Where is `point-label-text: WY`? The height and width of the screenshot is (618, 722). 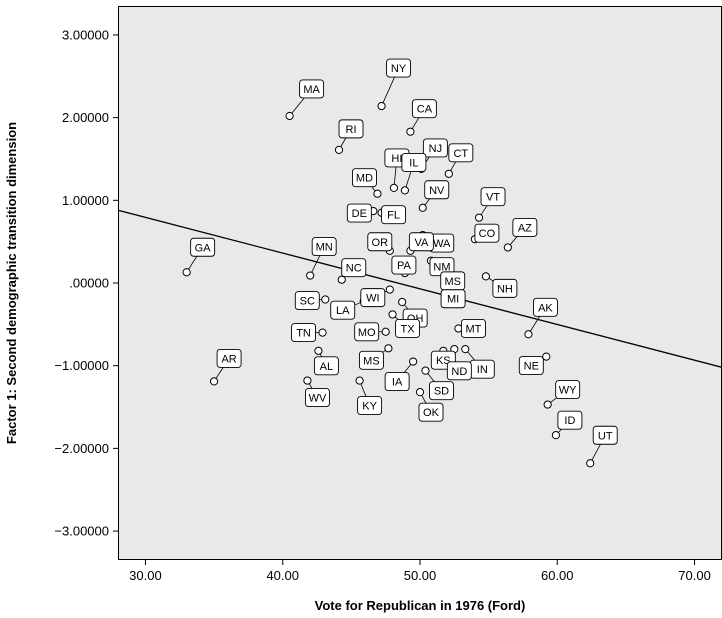 point-label-text: WY is located at coordinates (568, 391).